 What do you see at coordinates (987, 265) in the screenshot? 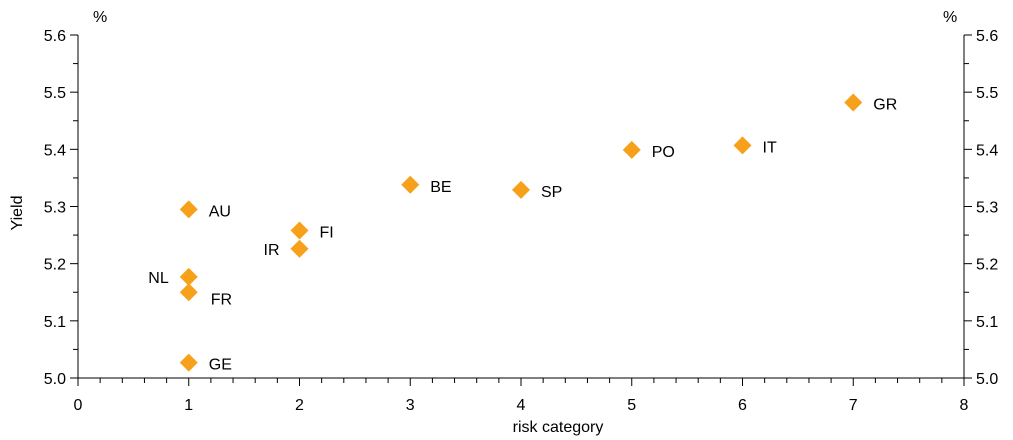
I see `y-tick-label-right: 5.2` at bounding box center [987, 265].